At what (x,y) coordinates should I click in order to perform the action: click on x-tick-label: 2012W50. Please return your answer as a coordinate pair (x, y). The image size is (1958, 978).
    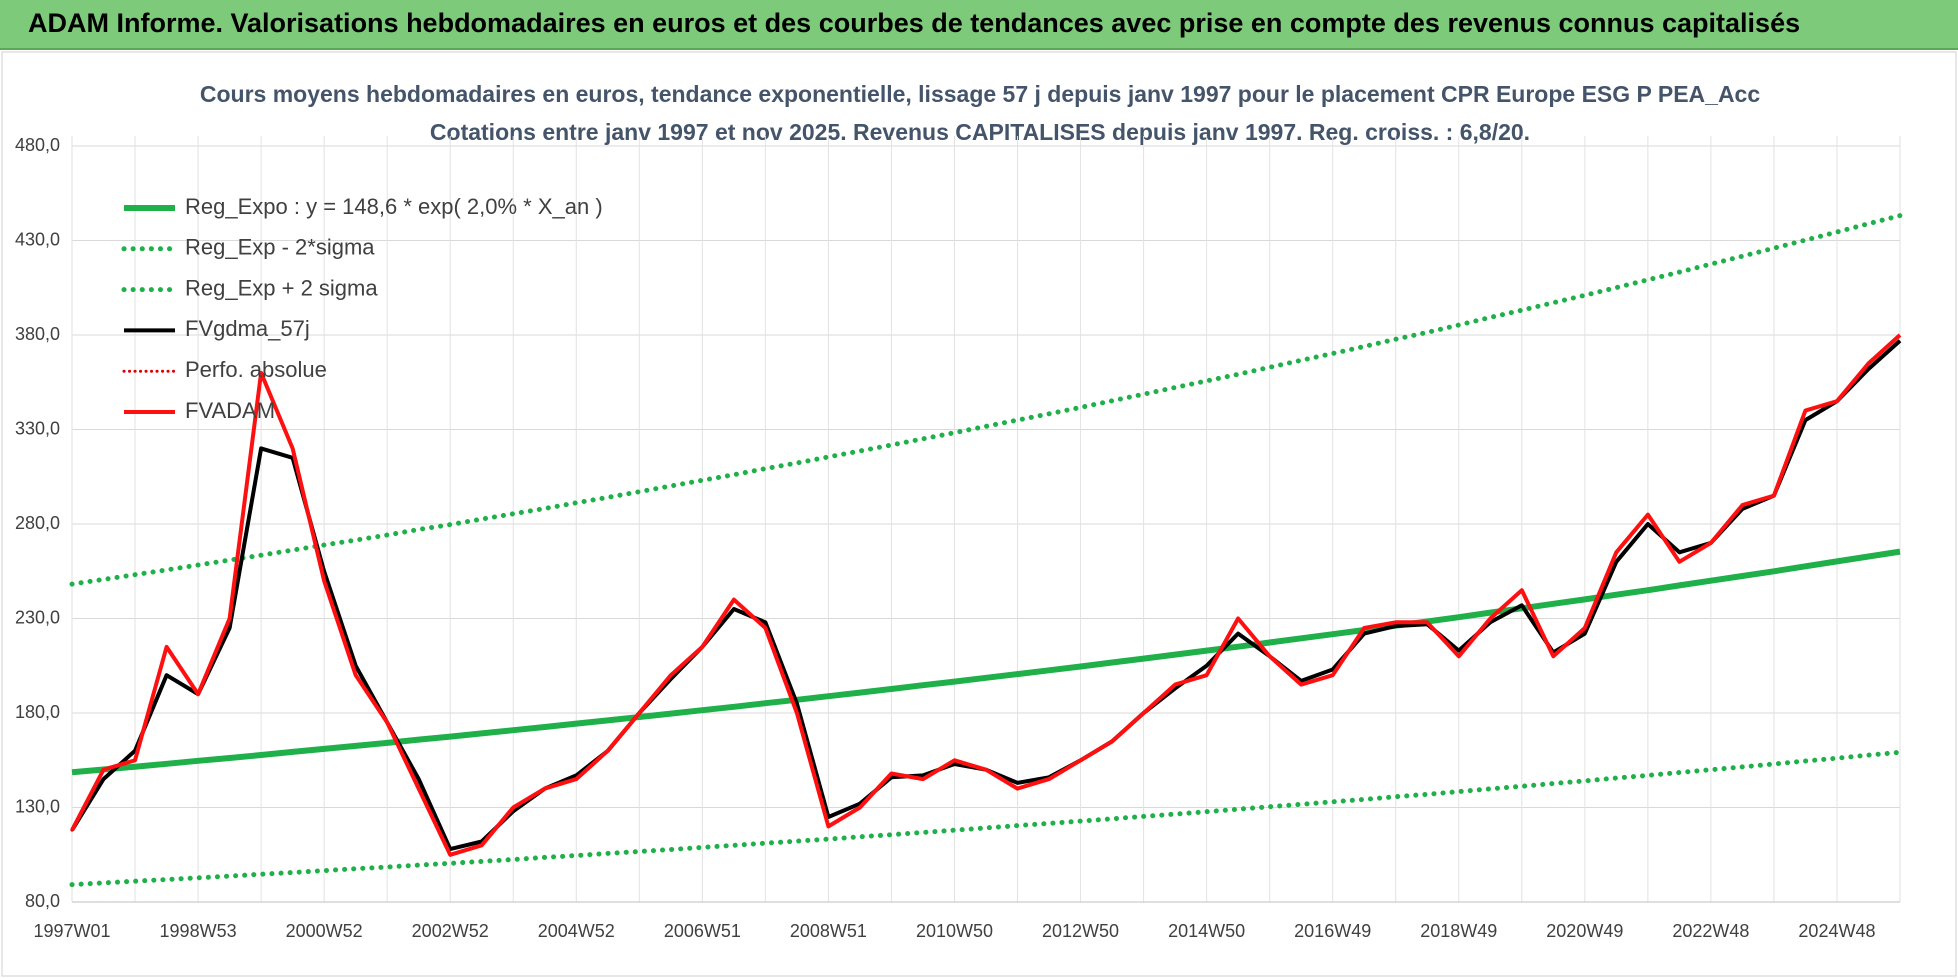
    Looking at the image, I should click on (1080, 931).